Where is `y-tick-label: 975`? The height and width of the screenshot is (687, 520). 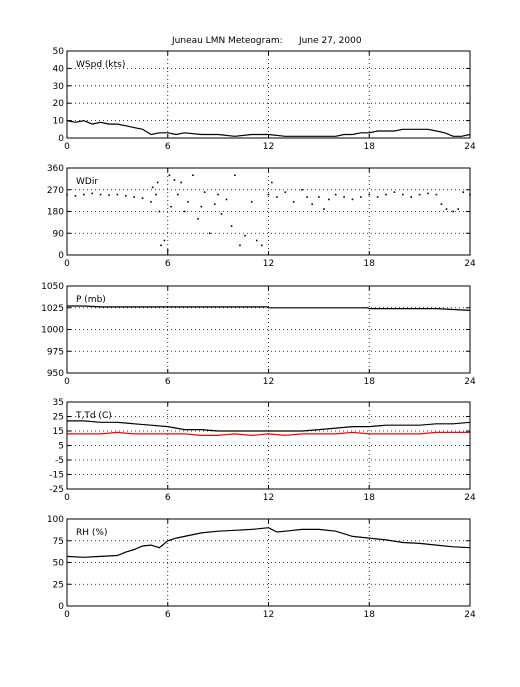
y-tick-label: 975 is located at coordinates (55, 352).